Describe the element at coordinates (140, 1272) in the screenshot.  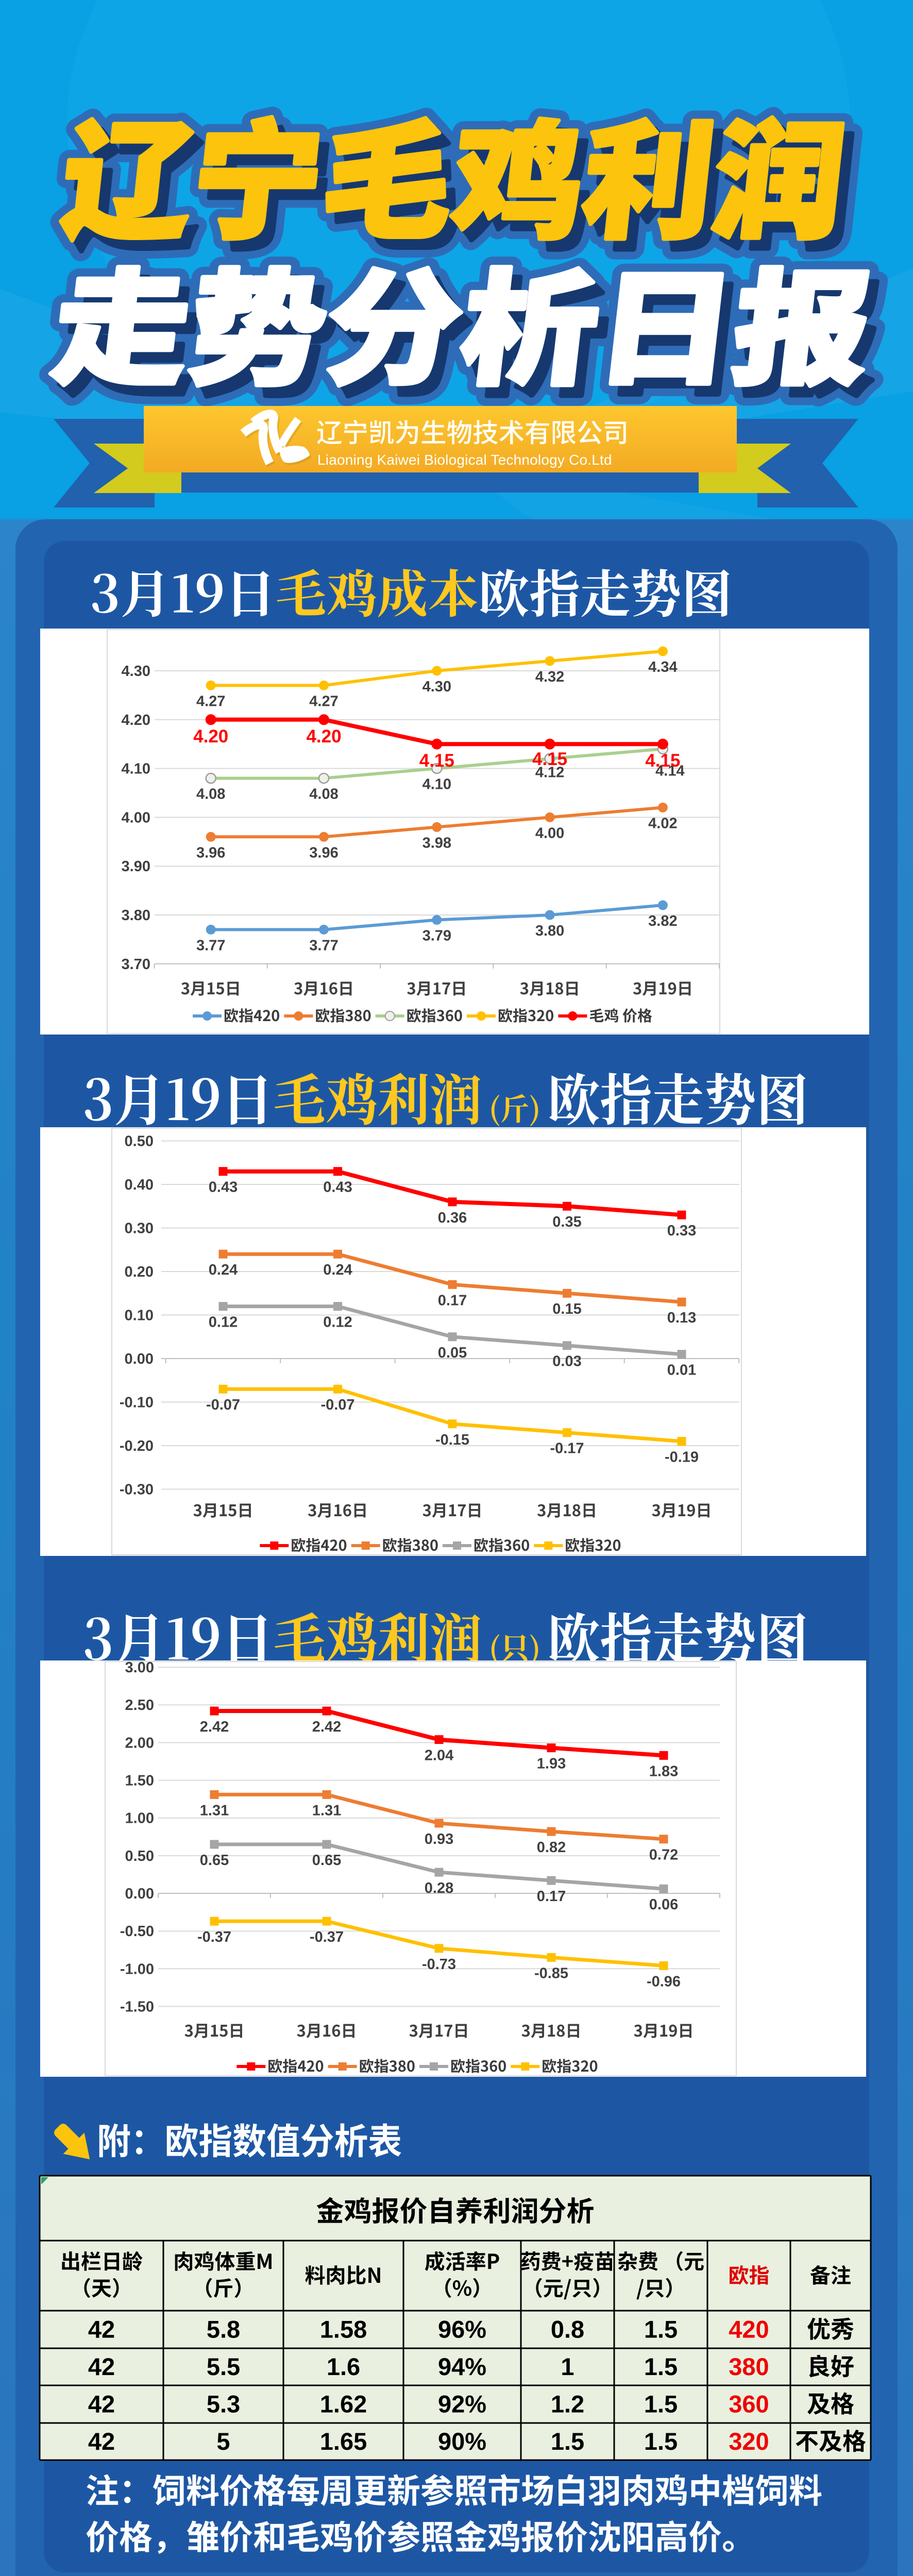
I see `svg-text: 0.20` at that location.